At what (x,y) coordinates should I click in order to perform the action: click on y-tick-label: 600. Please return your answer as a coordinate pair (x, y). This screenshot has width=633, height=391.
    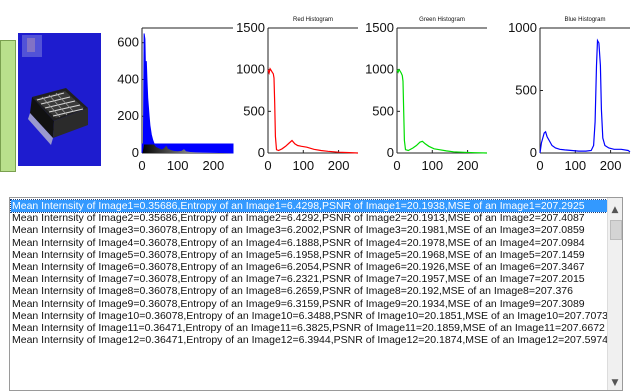
    Looking at the image, I should click on (128, 42).